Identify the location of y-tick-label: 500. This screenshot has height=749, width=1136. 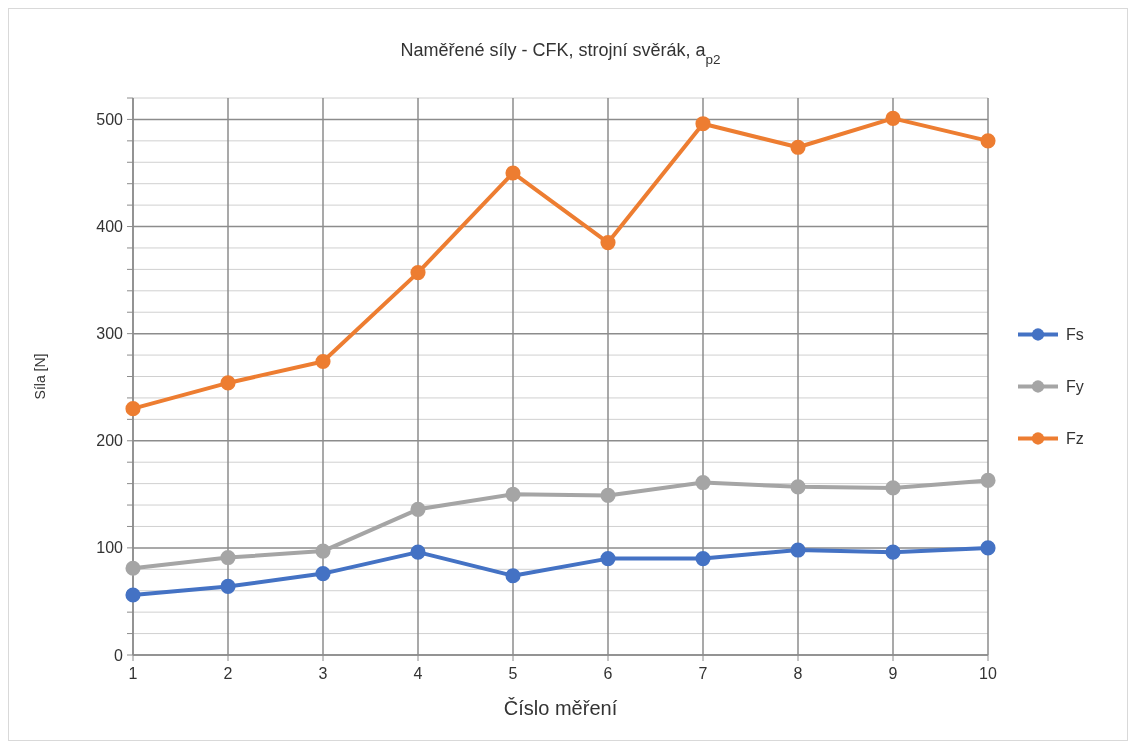
(110, 120).